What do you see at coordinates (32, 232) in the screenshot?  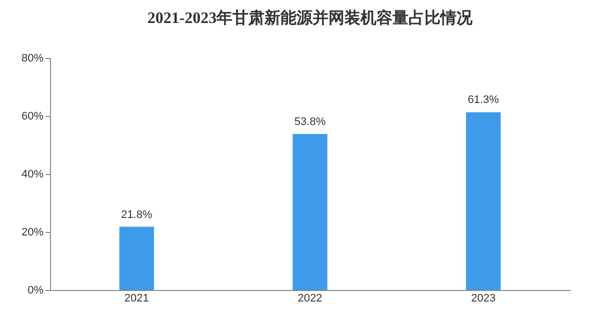 I see `y-tick-label: 20%` at bounding box center [32, 232].